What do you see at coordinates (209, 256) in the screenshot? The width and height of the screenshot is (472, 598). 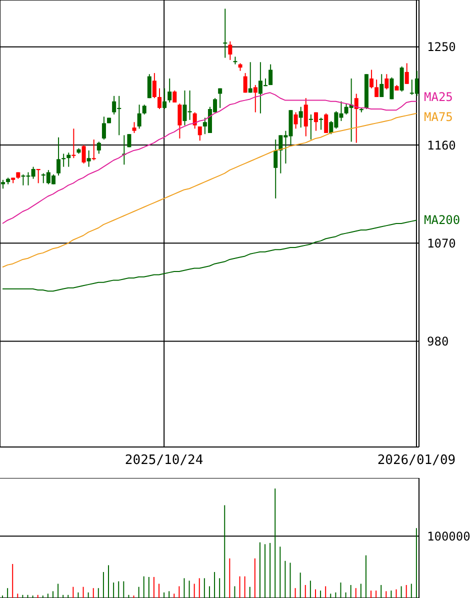 I see `line-series` at bounding box center [209, 256].